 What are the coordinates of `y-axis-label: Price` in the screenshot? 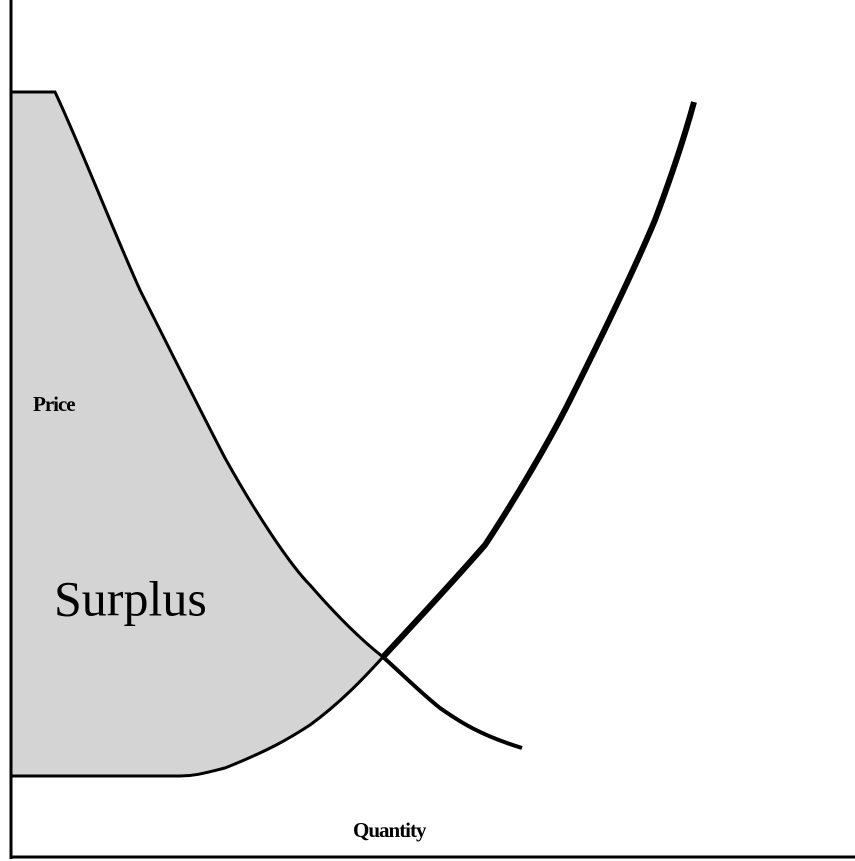 It's located at (54, 404).